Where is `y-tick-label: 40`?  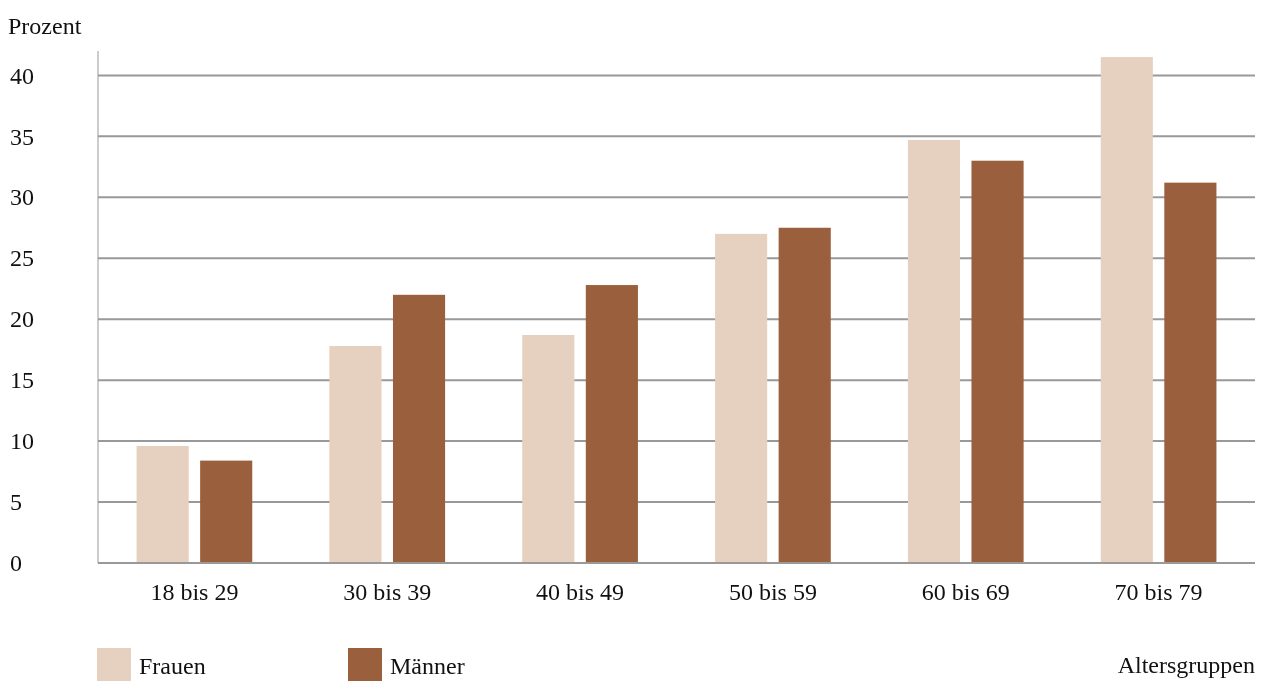 y-tick-label: 40 is located at coordinates (22, 75).